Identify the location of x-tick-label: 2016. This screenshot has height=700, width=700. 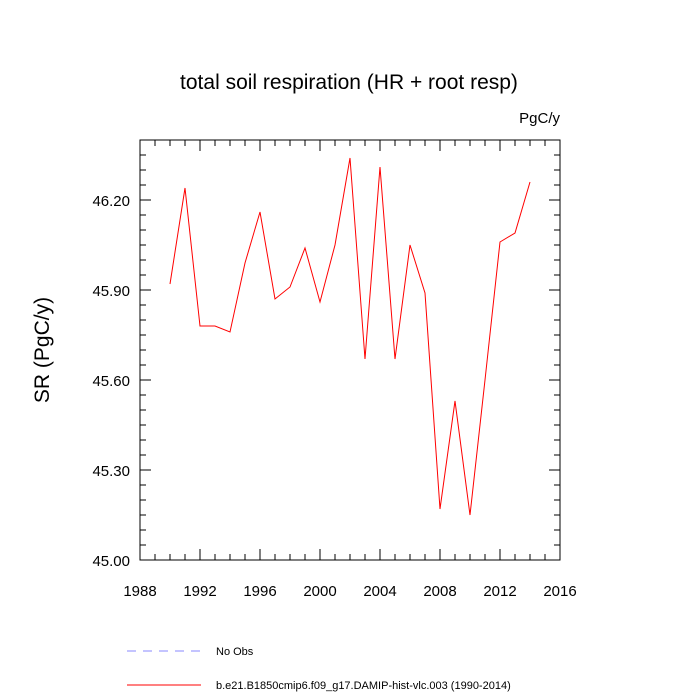
(559, 591).